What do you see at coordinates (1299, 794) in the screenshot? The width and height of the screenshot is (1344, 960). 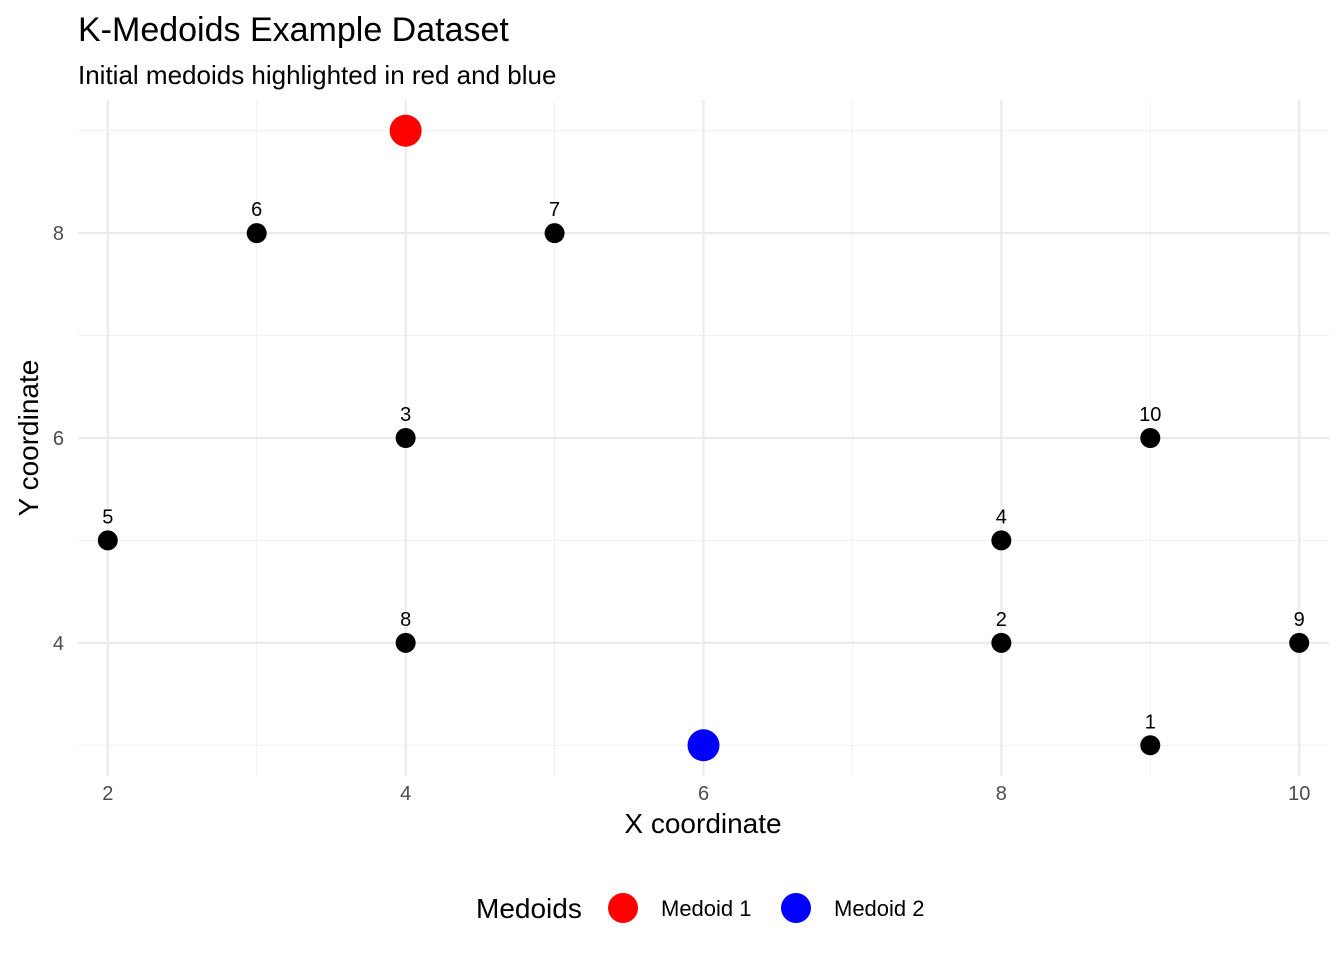 I see `x-tick-label: 10` at bounding box center [1299, 794].